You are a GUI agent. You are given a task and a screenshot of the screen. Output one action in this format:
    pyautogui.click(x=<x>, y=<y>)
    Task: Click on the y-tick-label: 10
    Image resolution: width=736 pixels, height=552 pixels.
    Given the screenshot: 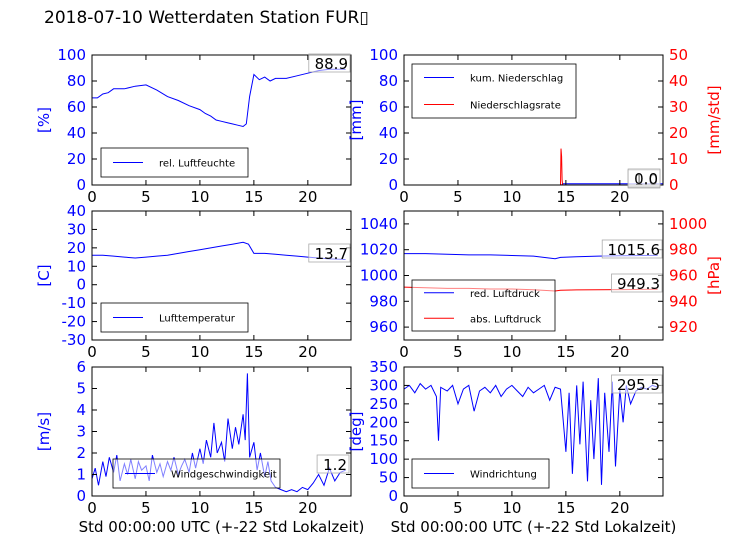 What is the action you would take?
    pyautogui.click(x=76, y=266)
    